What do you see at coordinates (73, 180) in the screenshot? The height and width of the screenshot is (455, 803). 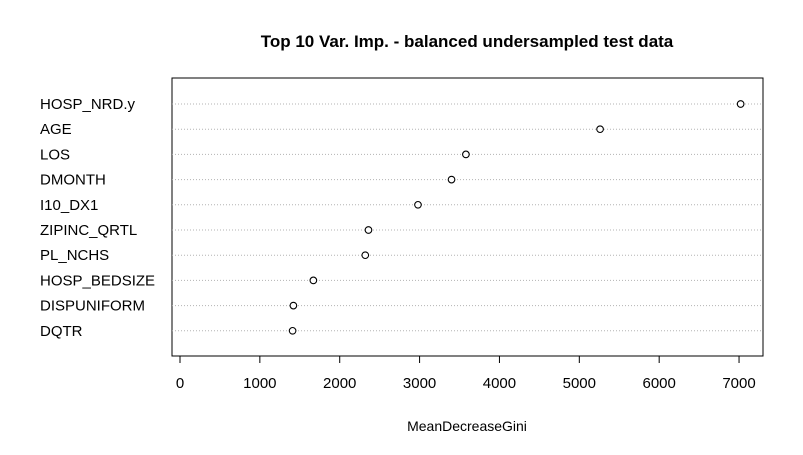 I see `row-label: DMONTH` at bounding box center [73, 180].